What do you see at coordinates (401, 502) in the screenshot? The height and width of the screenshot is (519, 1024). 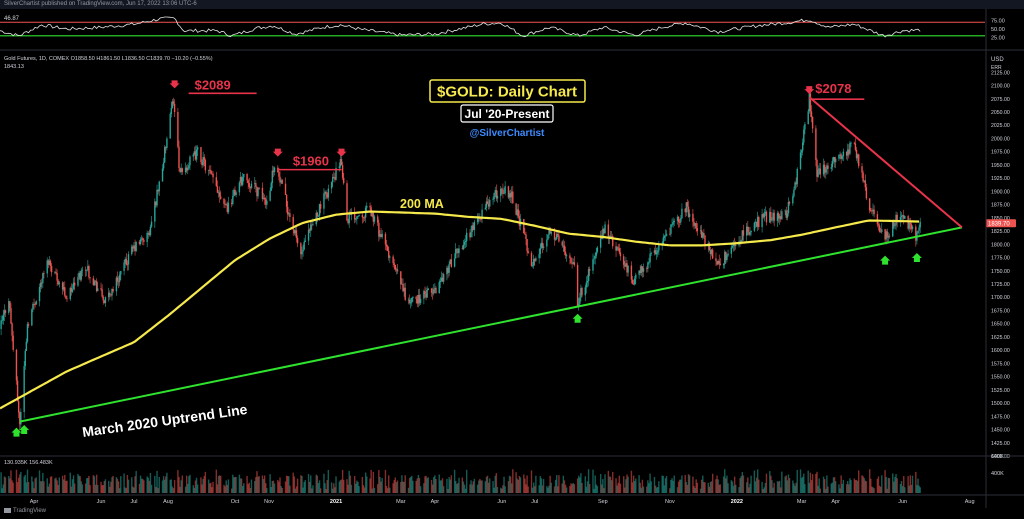 I see `time-axis-tick: Mar` at bounding box center [401, 502].